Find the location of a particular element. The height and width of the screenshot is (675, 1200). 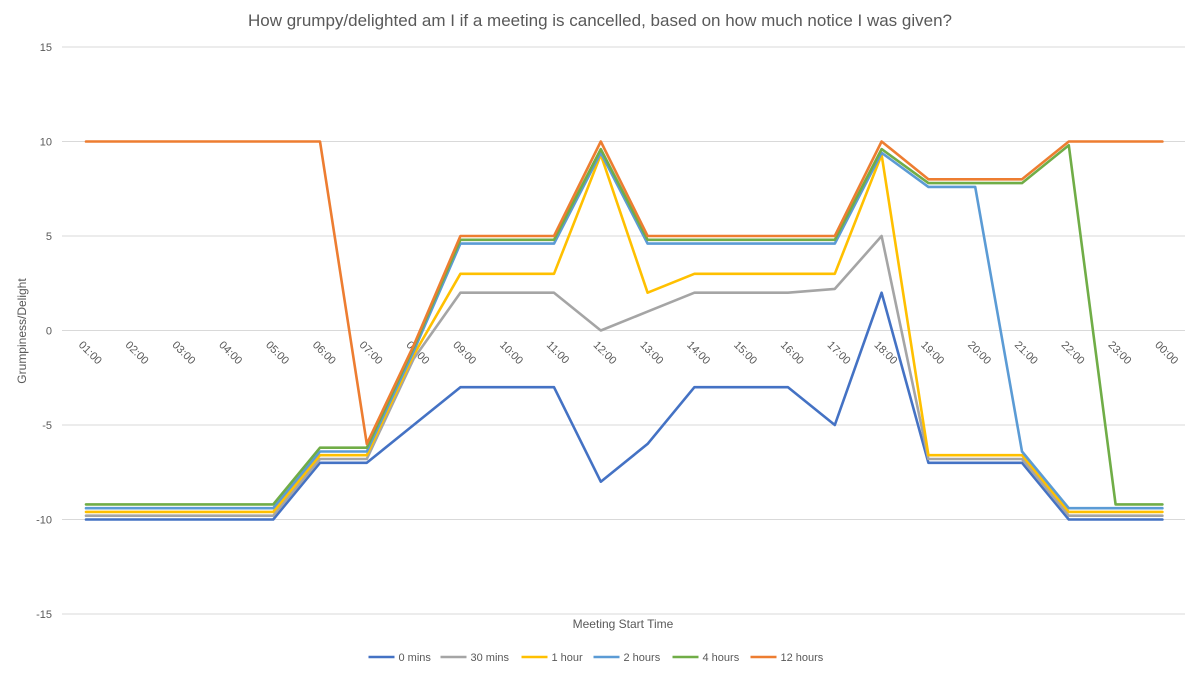

legend-label: 2 hours is located at coordinates (642, 658).